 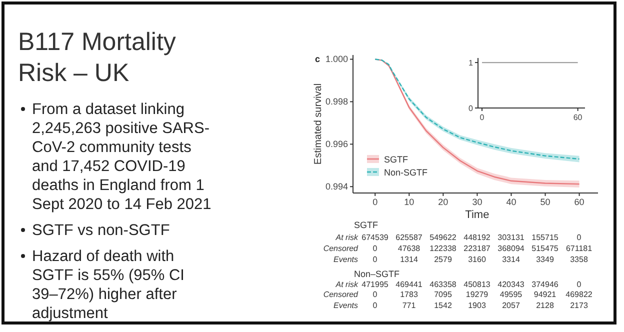 I want to click on y-tick-label: 0.998, so click(x=336, y=101).